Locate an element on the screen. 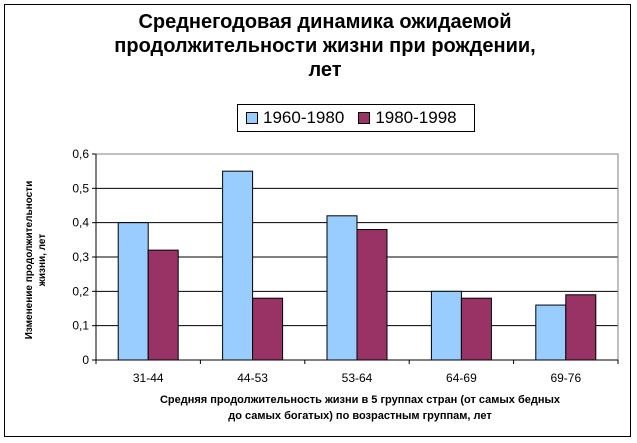  y-tick-label: 0,3 is located at coordinates (80, 257).